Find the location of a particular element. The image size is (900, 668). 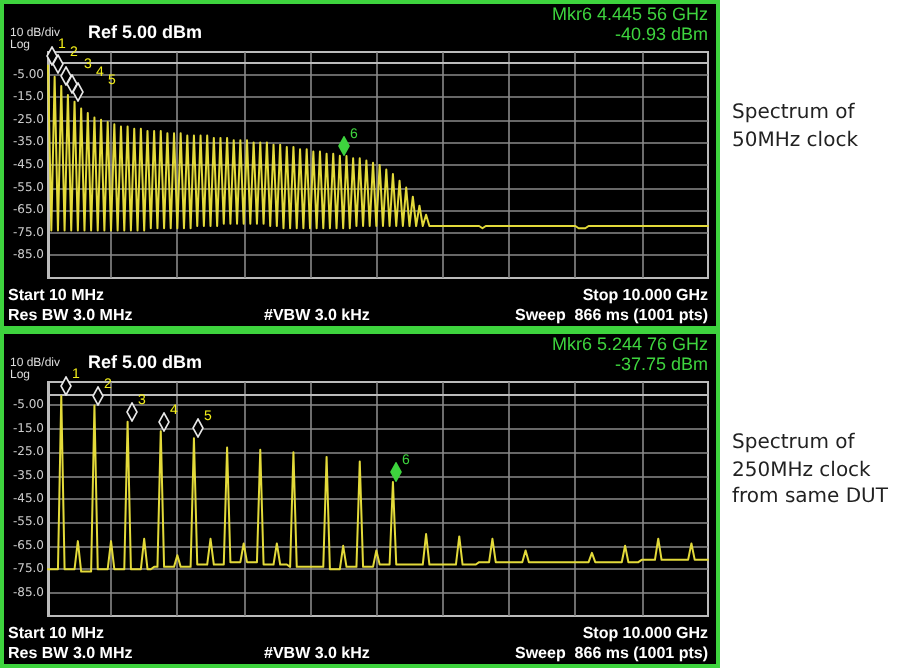

text: Spectrum of 250MHz clock from same DUT is located at coordinates (810, 470).